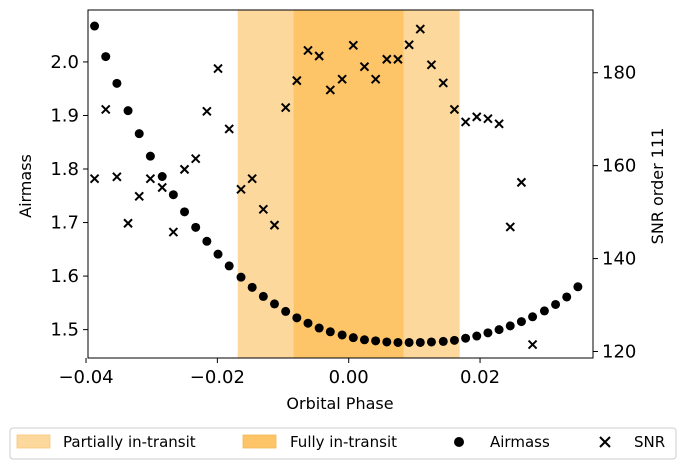 The image size is (686, 469). Describe the element at coordinates (339, 403) in the screenshot. I see `x-axis-label: Orbital Phase` at that location.